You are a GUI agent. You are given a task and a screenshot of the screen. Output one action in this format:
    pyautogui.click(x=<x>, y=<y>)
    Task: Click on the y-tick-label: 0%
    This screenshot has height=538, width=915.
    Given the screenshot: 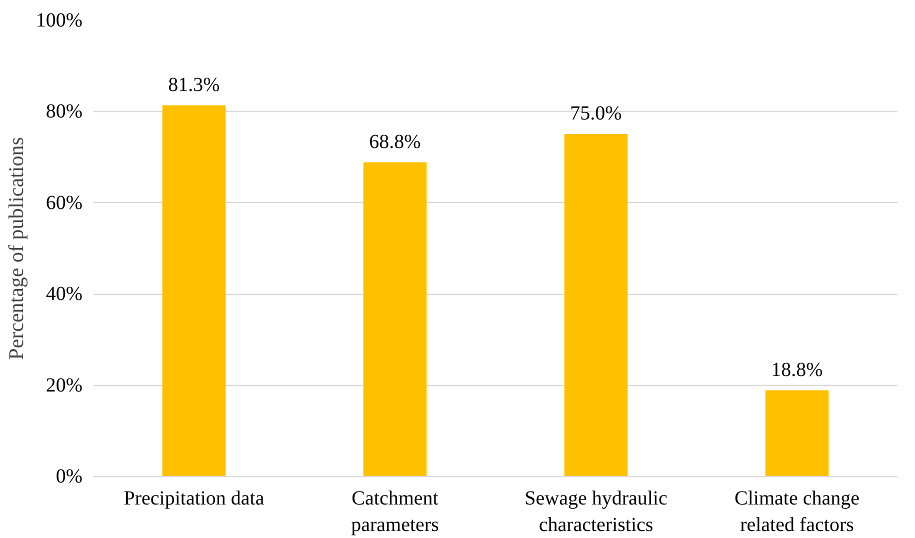 What is the action you would take?
    pyautogui.click(x=69, y=477)
    